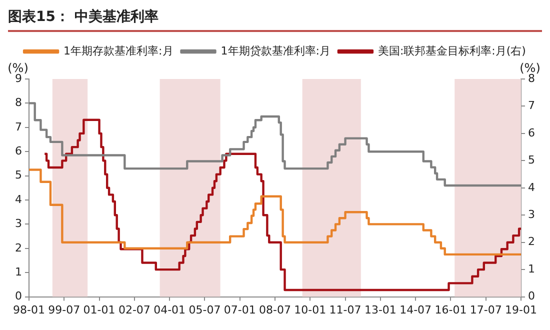 The height and width of the screenshot is (330, 550). I want to click on x-tick-label: 16-01, so click(450, 309).